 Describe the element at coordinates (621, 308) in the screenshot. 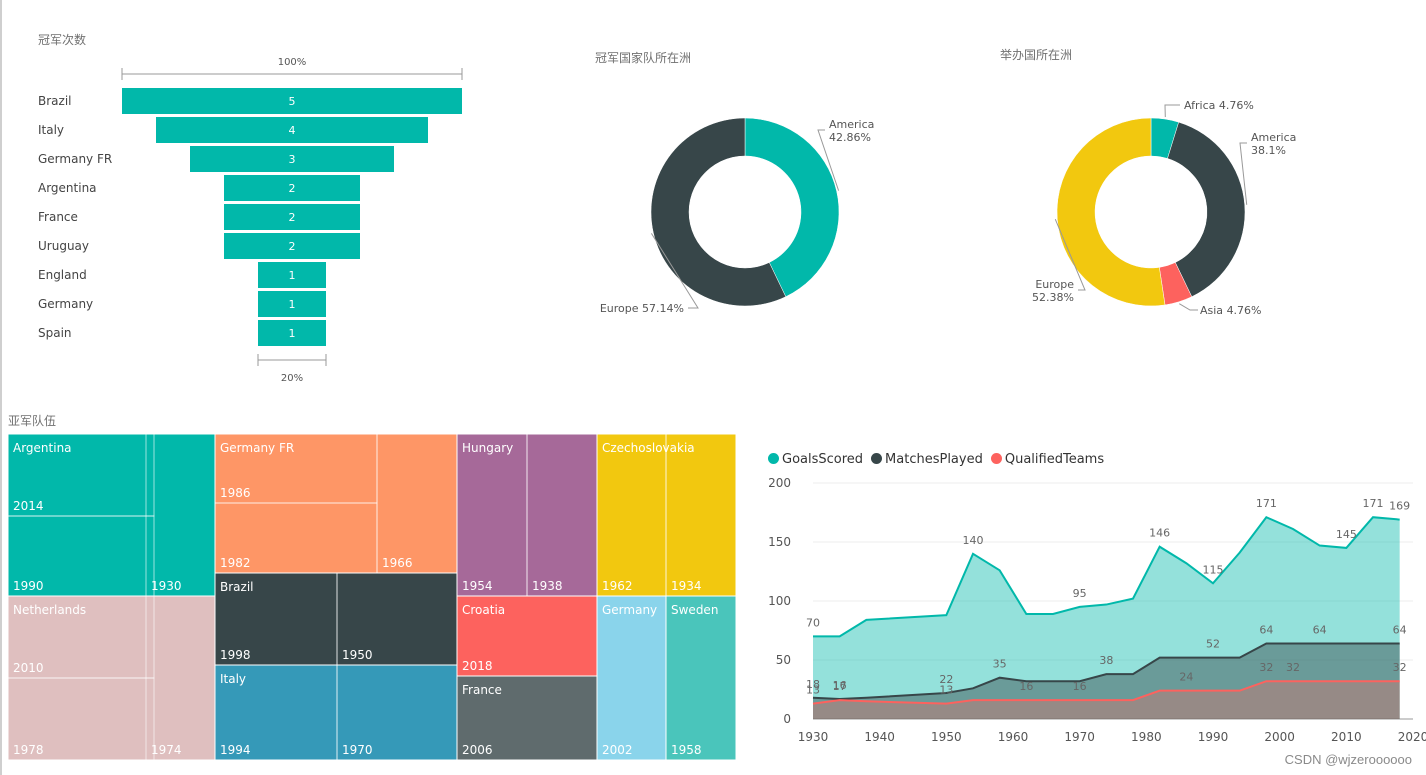

I see `donut-label-name: Europe` at that location.